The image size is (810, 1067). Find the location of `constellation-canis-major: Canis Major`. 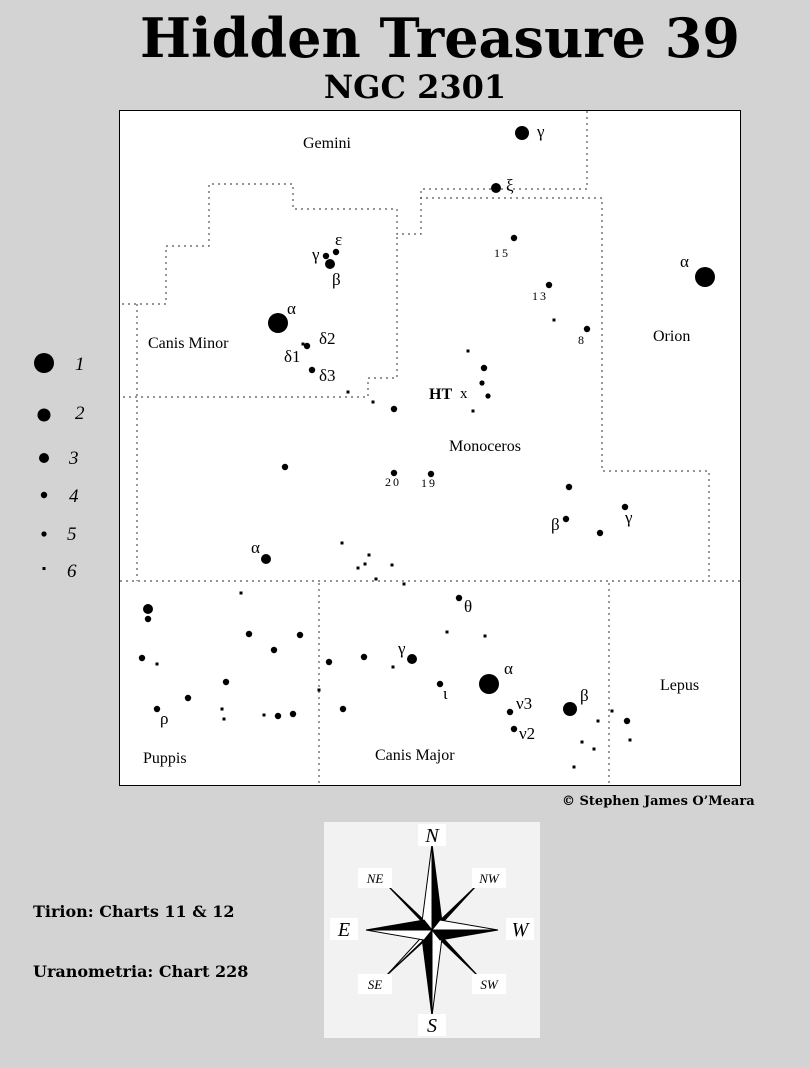

constellation-canis-major: Canis Major is located at coordinates (415, 755).